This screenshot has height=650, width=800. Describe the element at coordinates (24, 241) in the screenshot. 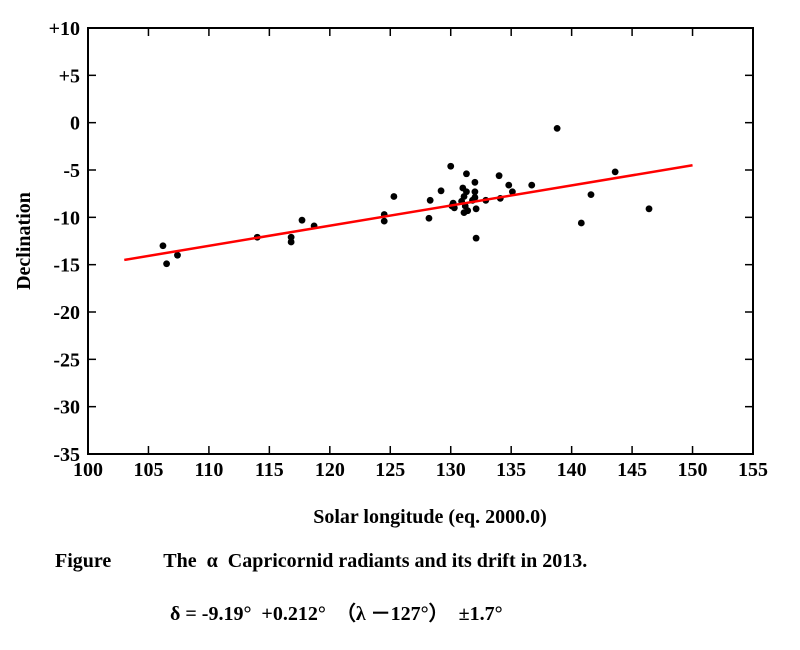

I see `y-axis-title: Declination` at that location.